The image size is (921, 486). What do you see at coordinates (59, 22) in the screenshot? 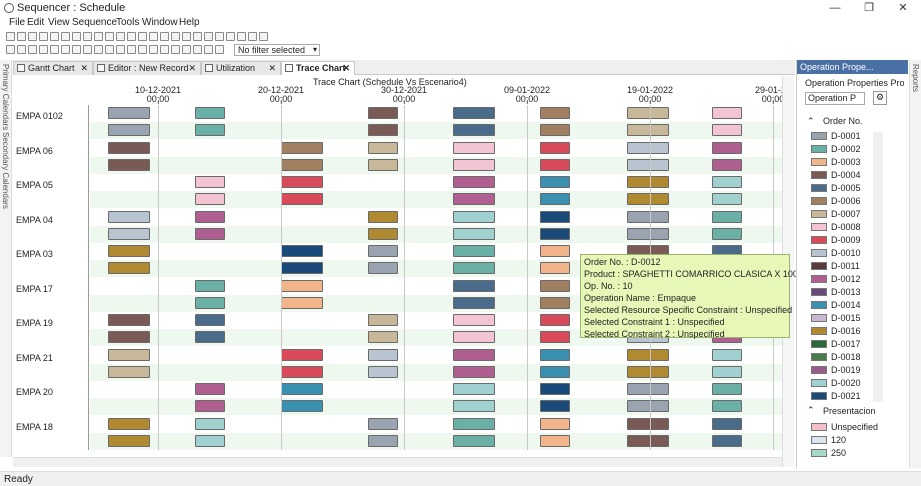
I see `menu-view: View` at bounding box center [59, 22].